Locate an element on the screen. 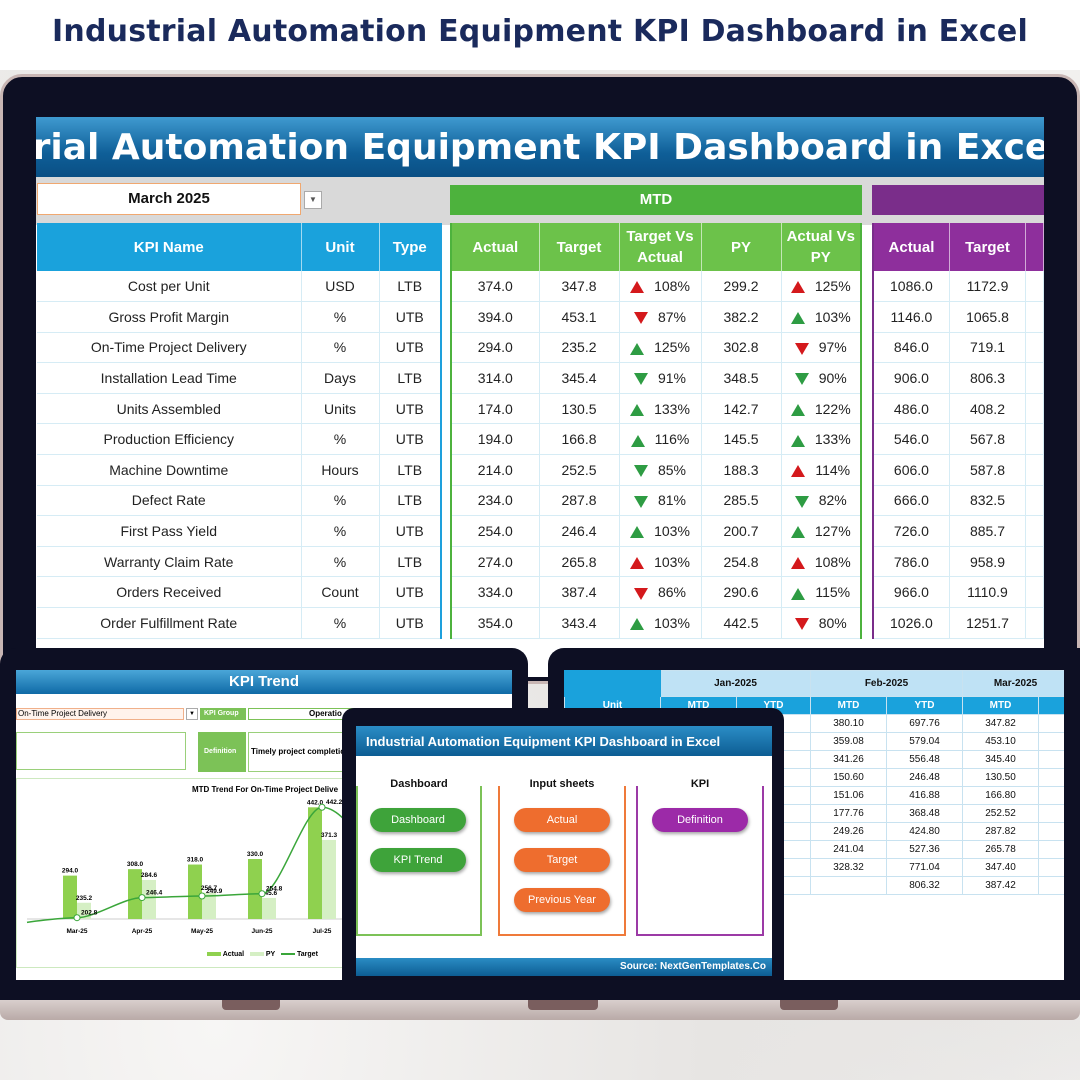 The image size is (1080, 1080). avp-value: 114% is located at coordinates (833, 469).